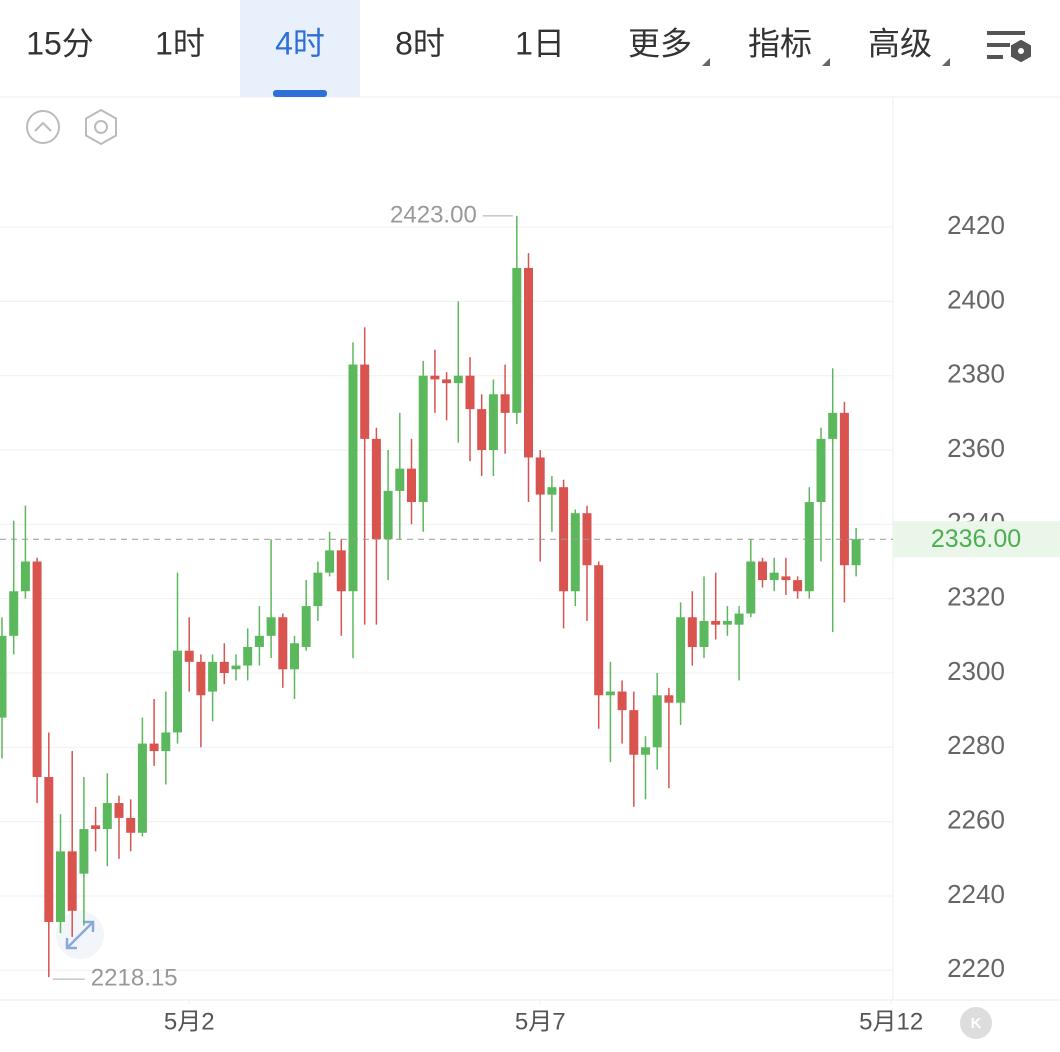 The height and width of the screenshot is (1052, 1060). I want to click on tab: 指标, so click(780, 43).